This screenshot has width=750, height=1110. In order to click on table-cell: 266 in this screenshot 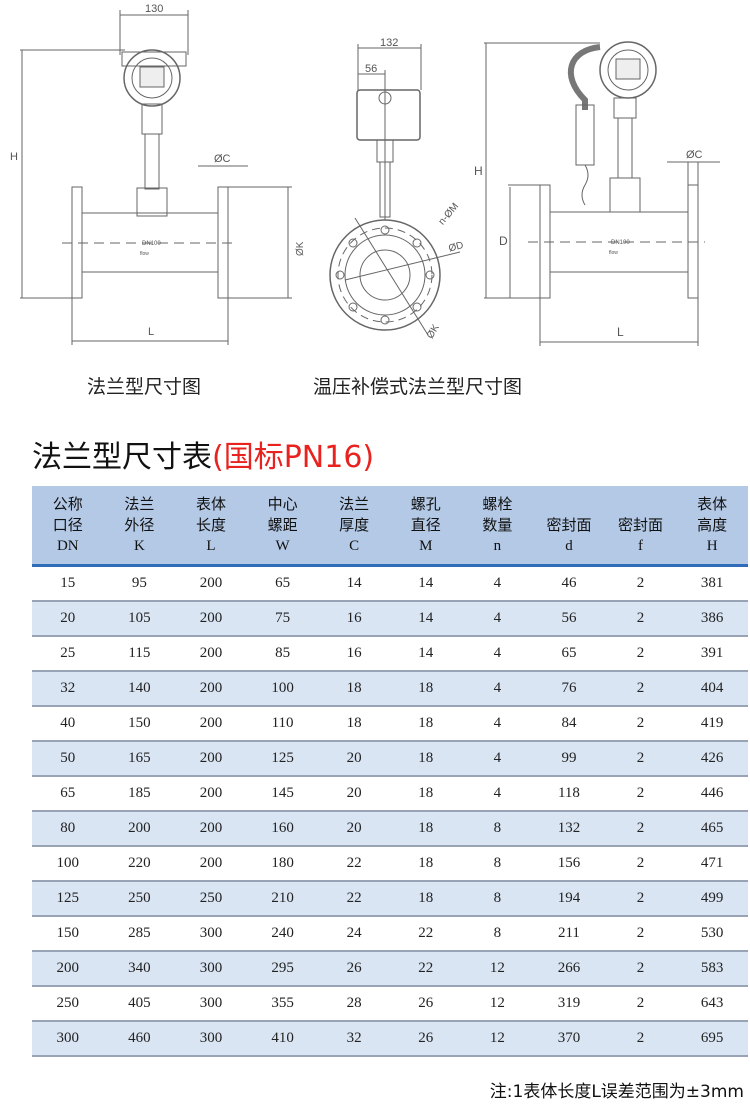, I will do `click(569, 969)`.